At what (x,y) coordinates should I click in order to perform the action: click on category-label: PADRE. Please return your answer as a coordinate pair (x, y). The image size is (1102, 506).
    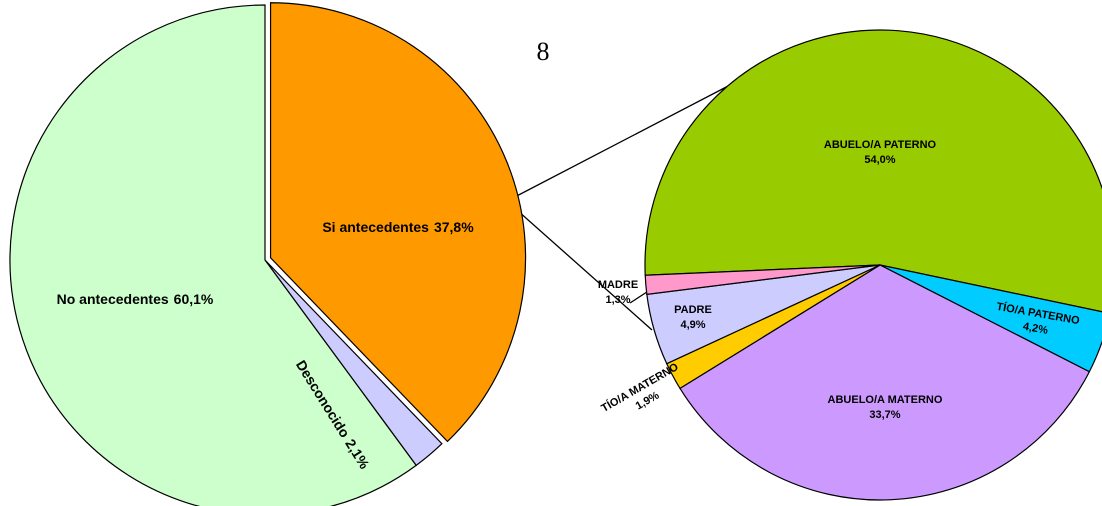
    Looking at the image, I should click on (693, 310).